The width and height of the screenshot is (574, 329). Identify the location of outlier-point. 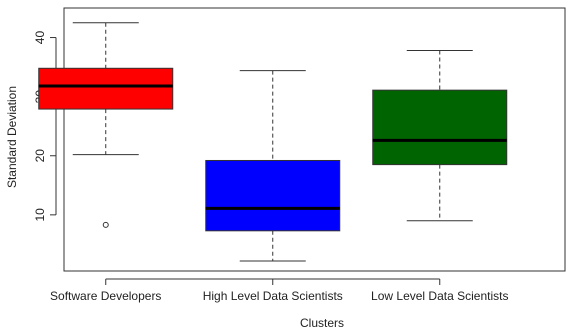
(105, 224).